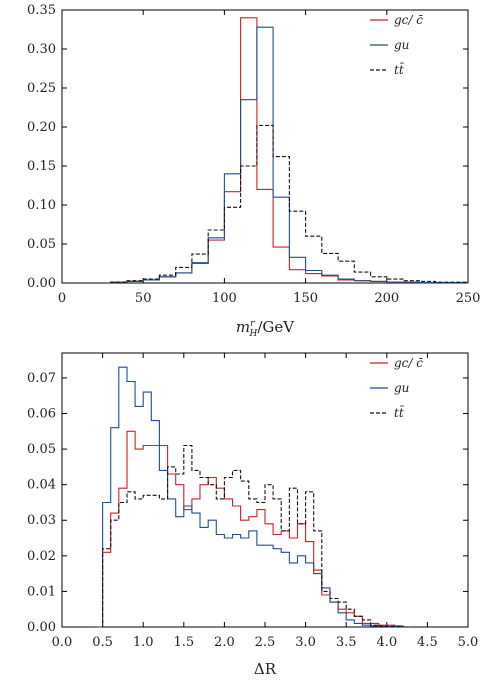 This screenshot has height=694, width=500. What do you see at coordinates (265, 642) in the screenshot?
I see `x-tick-label: 2.5` at bounding box center [265, 642].